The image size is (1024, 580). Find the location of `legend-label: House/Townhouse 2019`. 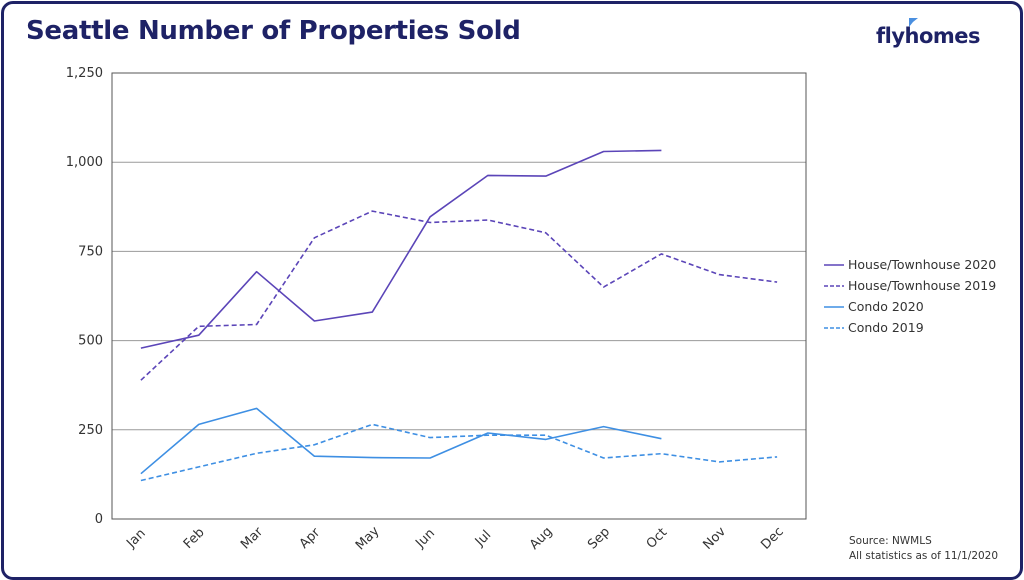

legend-label: House/Townhouse 2019 is located at coordinates (922, 285).